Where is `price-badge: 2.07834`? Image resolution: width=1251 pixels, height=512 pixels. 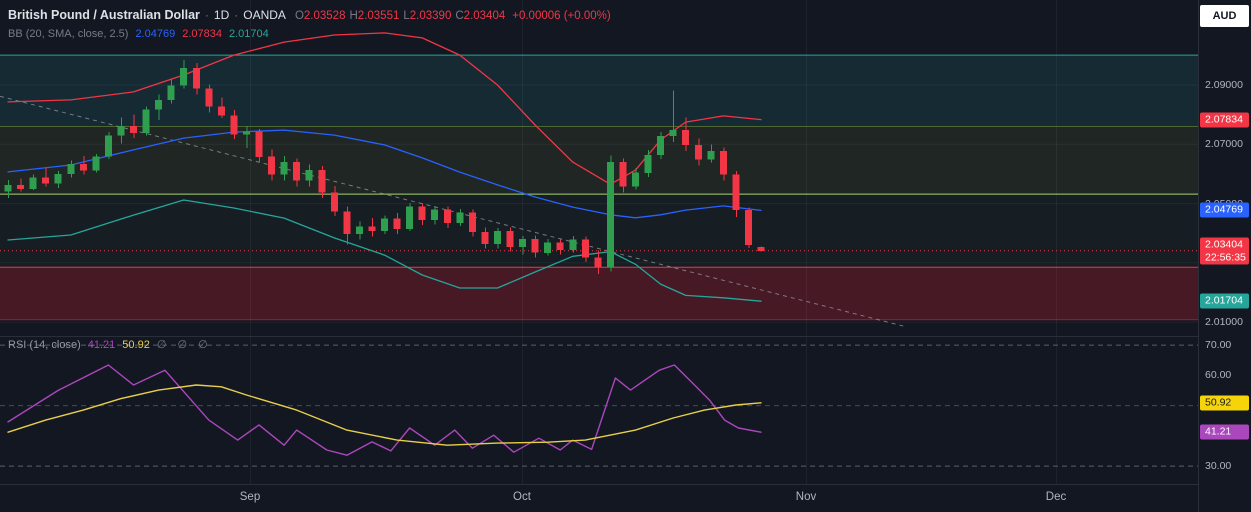 price-badge: 2.07834 is located at coordinates (1224, 120).